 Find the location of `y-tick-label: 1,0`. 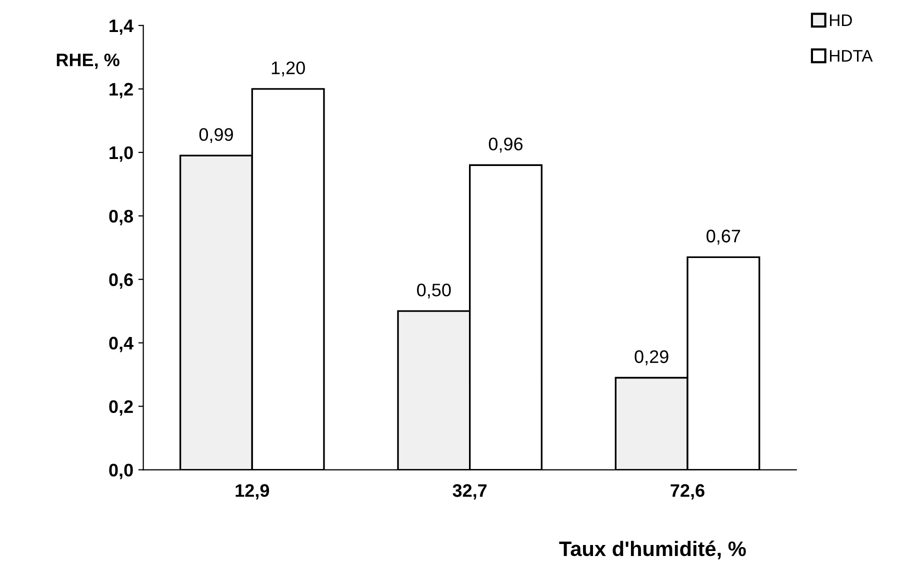

y-tick-label: 1,0 is located at coordinates (121, 154).